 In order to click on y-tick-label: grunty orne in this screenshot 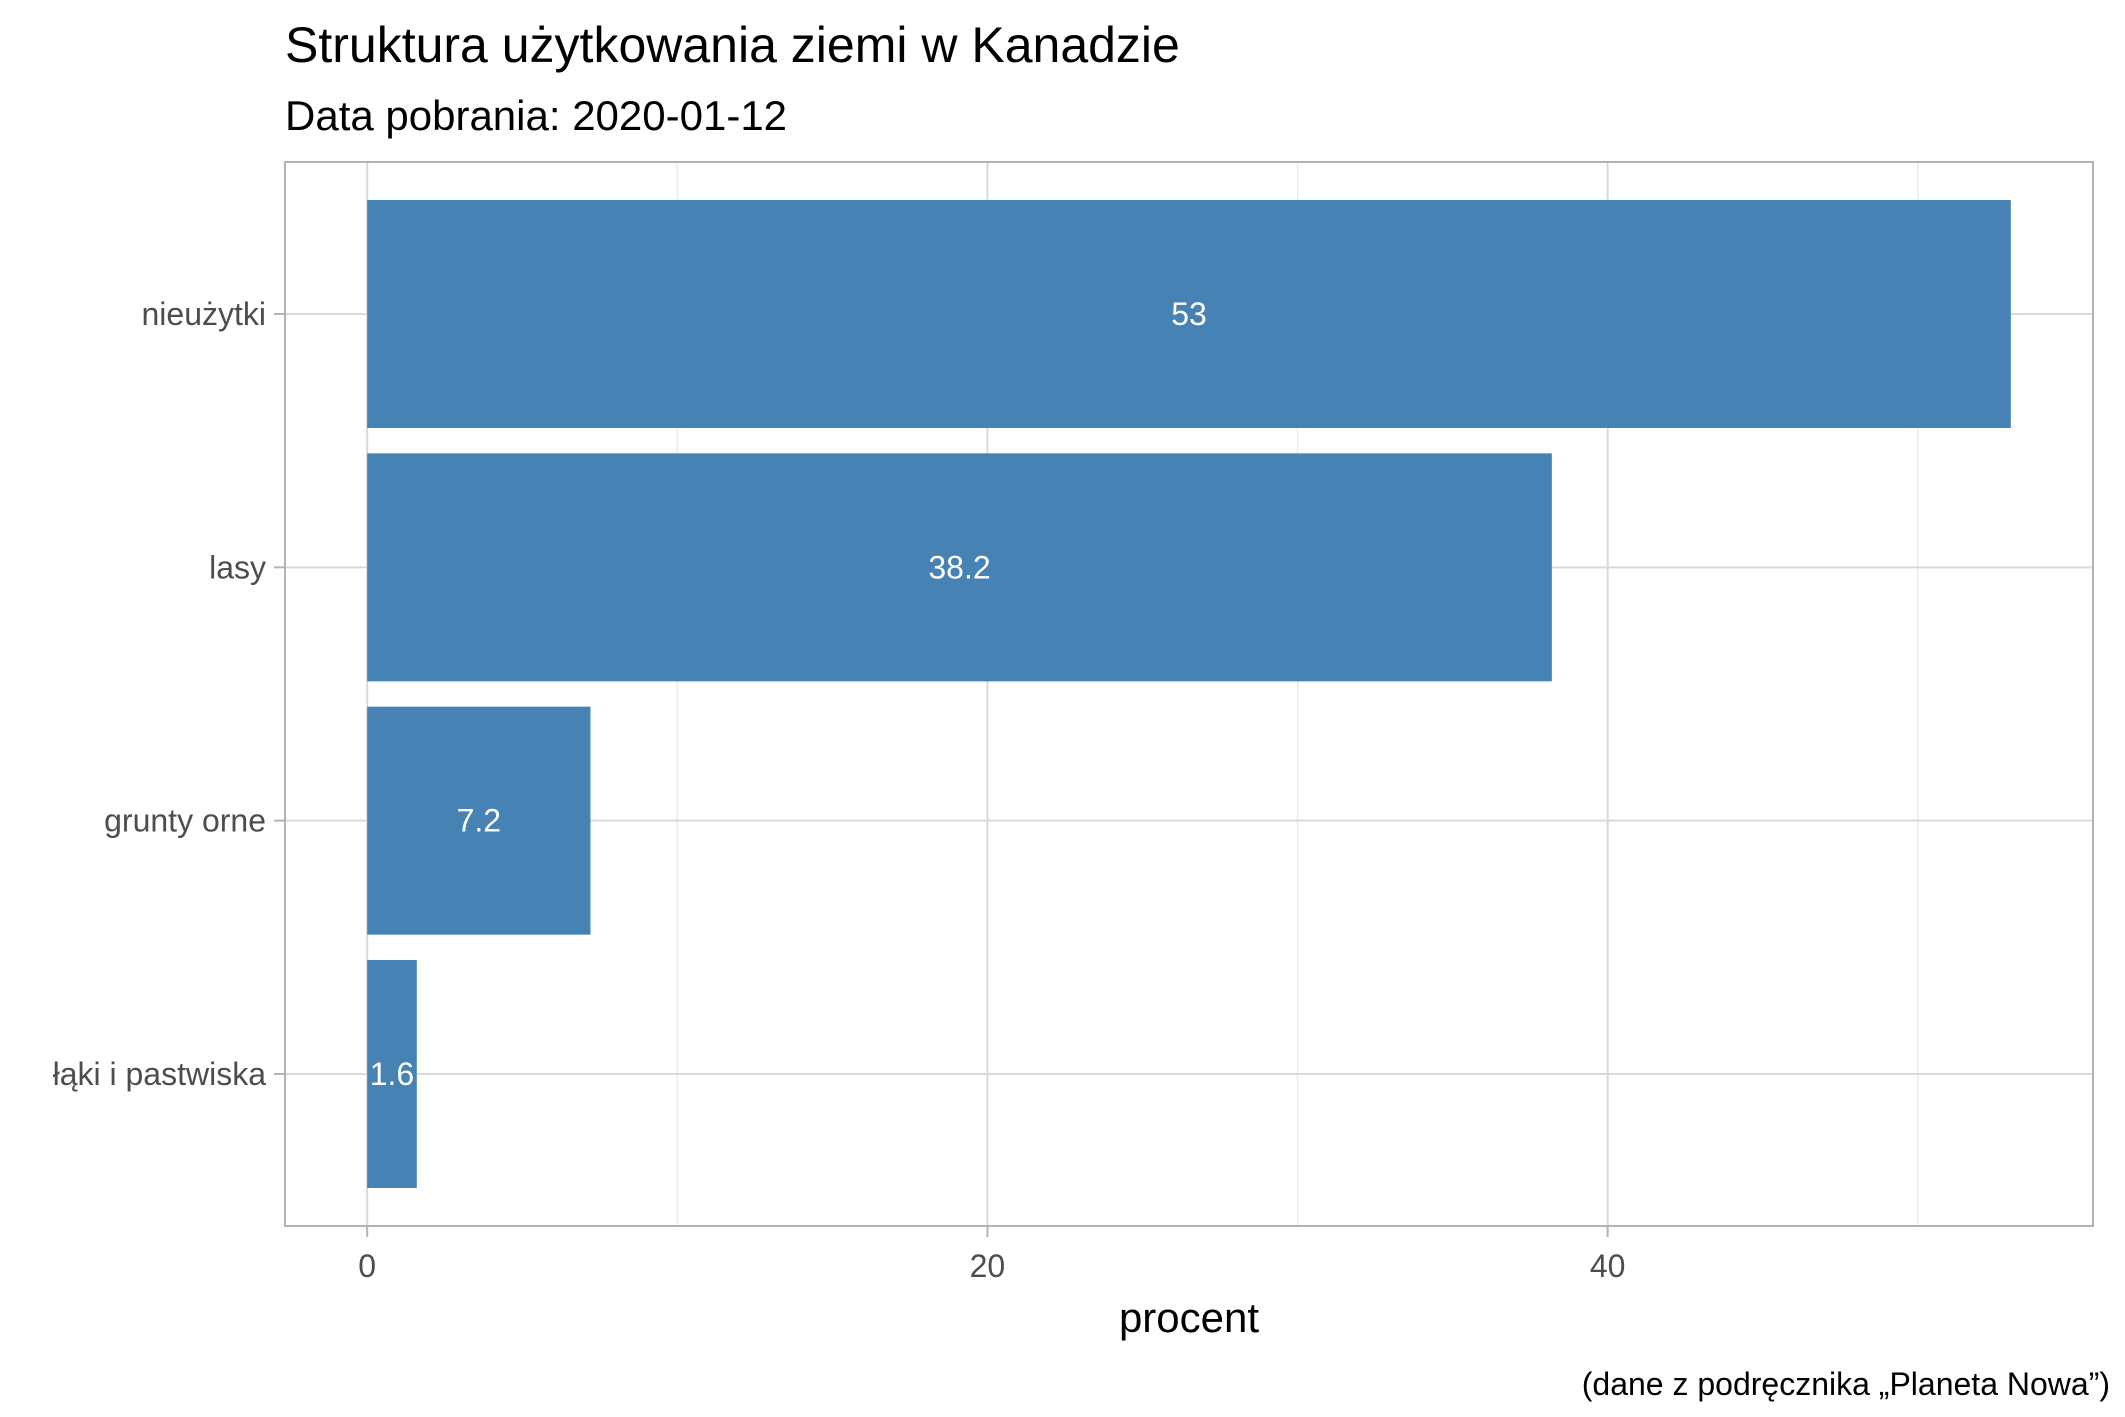, I will do `click(185, 821)`.